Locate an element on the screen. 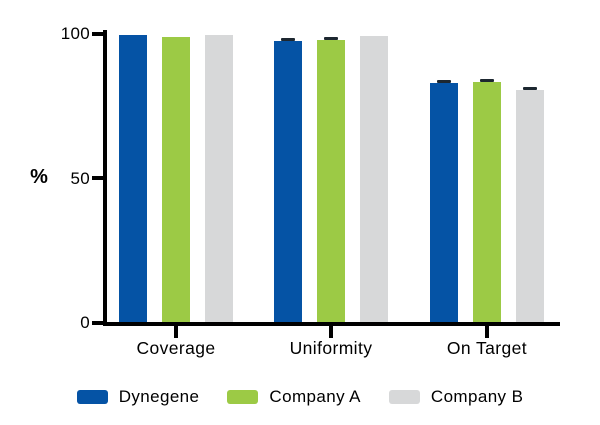 The height and width of the screenshot is (425, 600). legend: Dynegene Company A Company B is located at coordinates (300, 397).